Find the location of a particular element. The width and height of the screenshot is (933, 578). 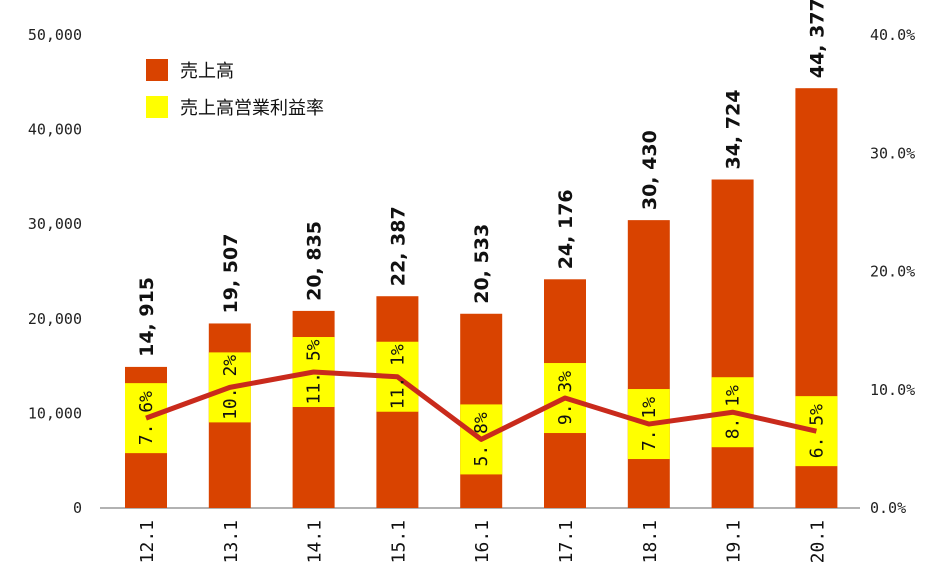

rate-value-label: 10. 2% is located at coordinates (230, 387).